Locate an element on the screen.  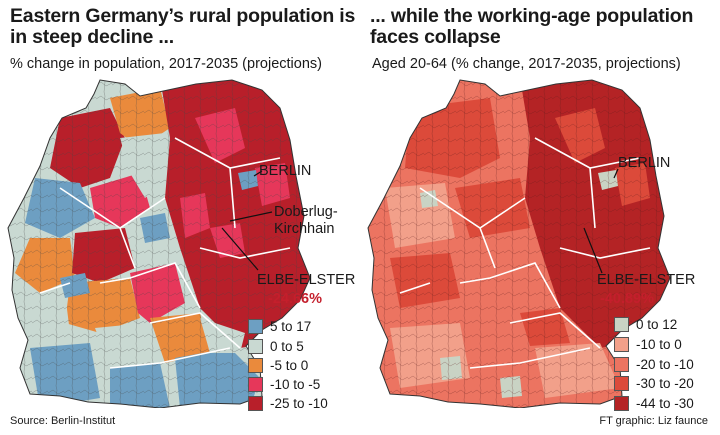
legend-label: 5 to 17 is located at coordinates (291, 326).